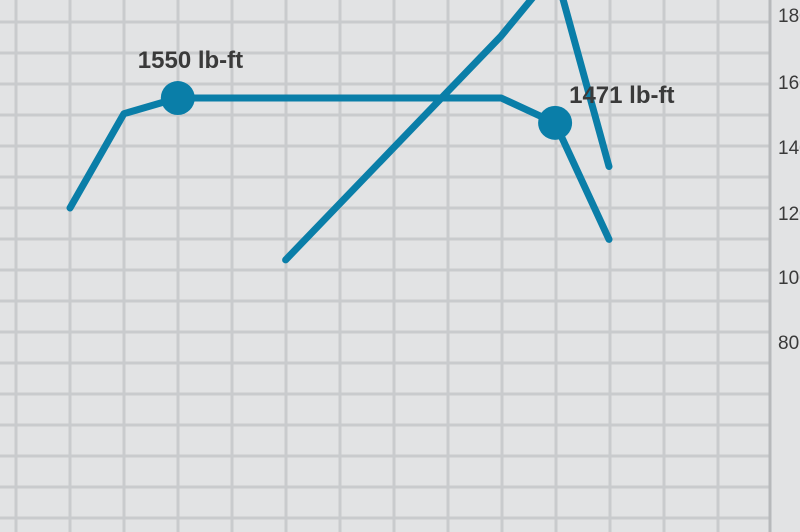 Image resolution: width=800 pixels, height=532 pixels. What do you see at coordinates (789, 214) in the screenshot?
I see `y-tick-label: 120` at bounding box center [789, 214].